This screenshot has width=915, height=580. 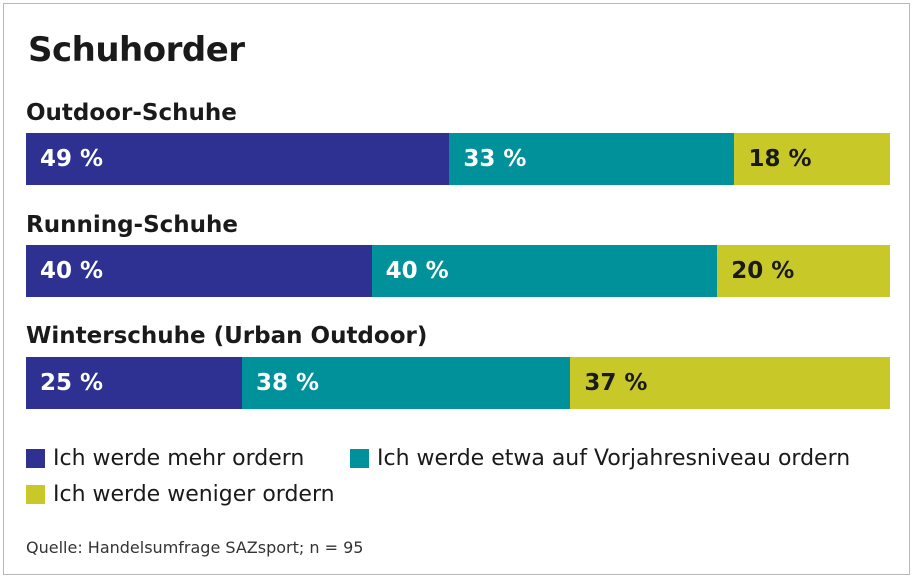 I want to click on stacked-bar: 49 % 33 % 18 %, so click(x=458, y=159).